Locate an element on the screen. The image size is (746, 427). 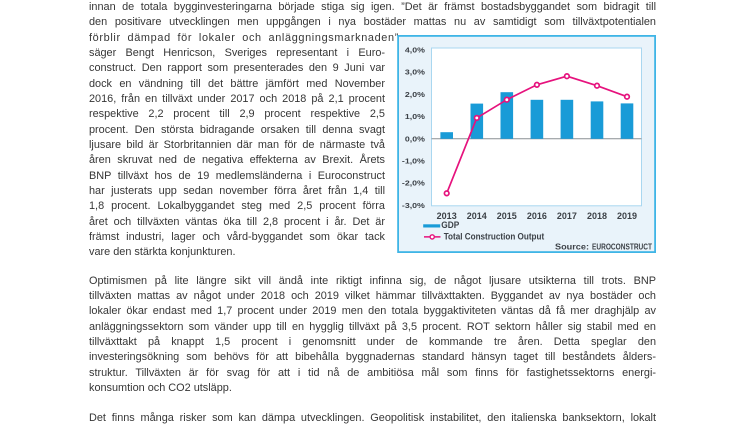
svg-text: Source: is located at coordinates (572, 247).